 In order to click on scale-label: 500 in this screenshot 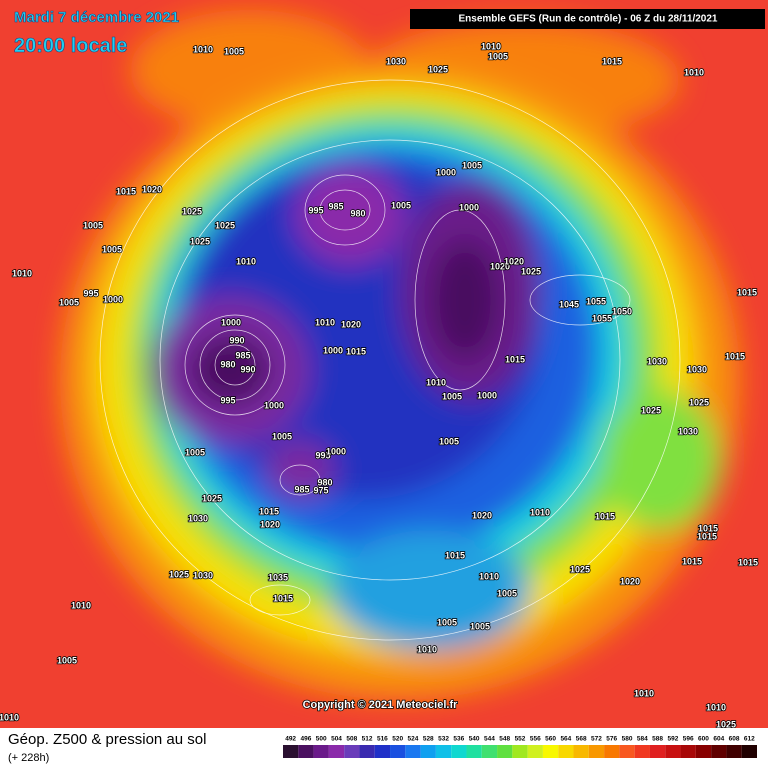, I will do `click(321, 739)`.